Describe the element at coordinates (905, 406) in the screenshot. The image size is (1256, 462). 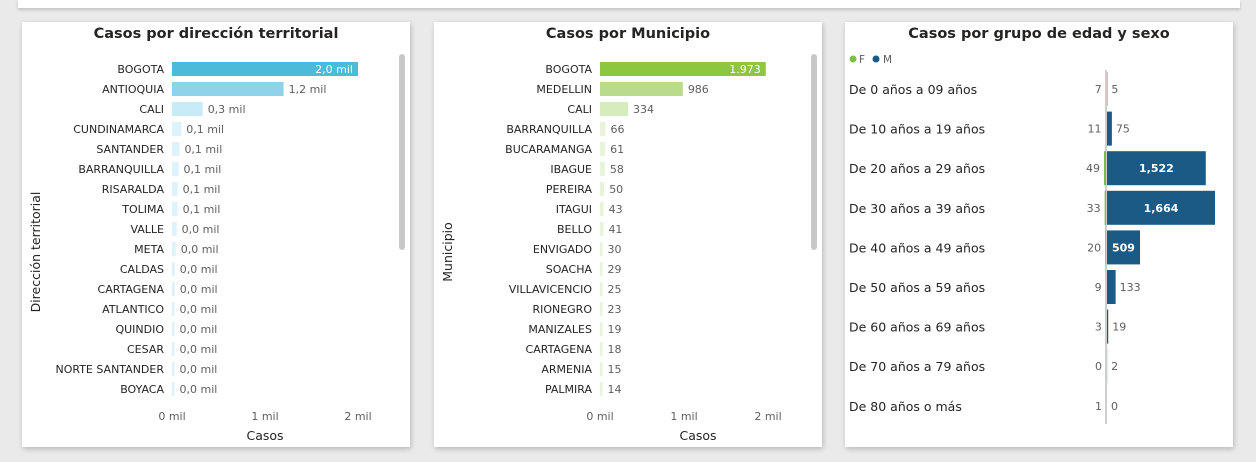
I see `age-group-label: De 80 años o más` at that location.